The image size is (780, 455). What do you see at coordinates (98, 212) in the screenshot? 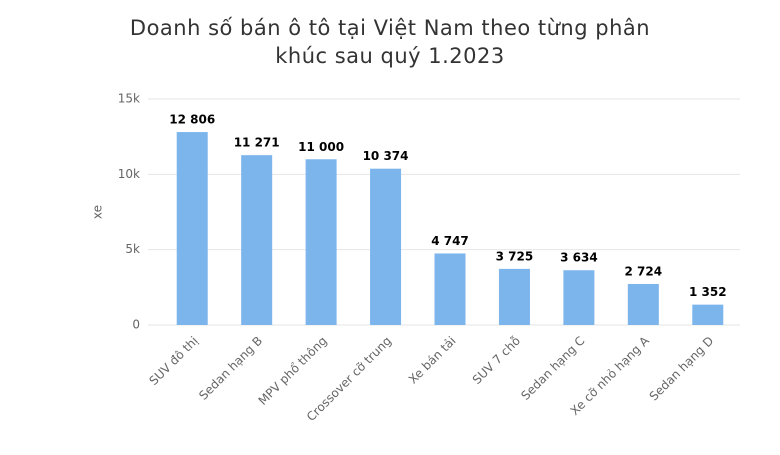
I see `y-axis-label: xe` at bounding box center [98, 212].